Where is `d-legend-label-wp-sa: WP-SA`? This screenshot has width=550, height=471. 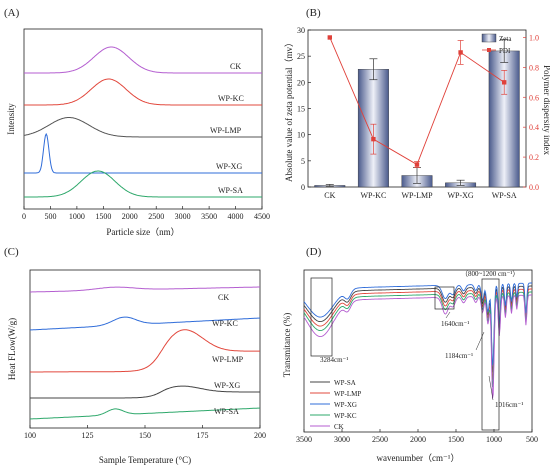 d-legend-label-wp-sa: WP-SA is located at coordinates (345, 383).